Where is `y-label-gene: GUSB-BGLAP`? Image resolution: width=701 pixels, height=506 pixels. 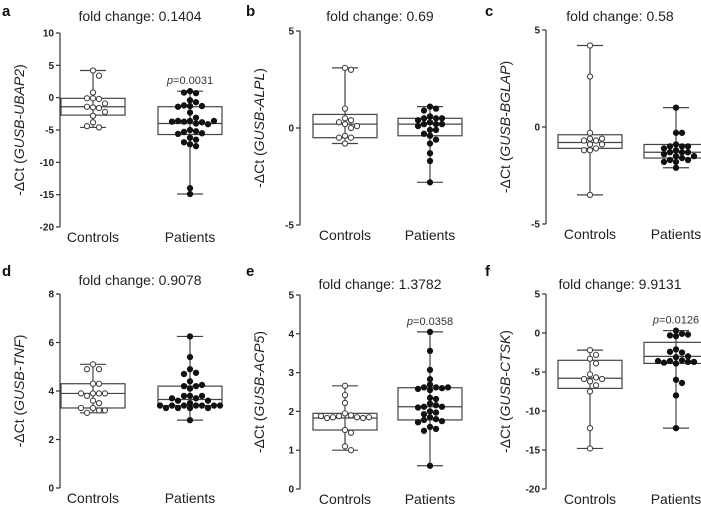 y-label-gene: GUSB-BGLAP is located at coordinates (505, 111).